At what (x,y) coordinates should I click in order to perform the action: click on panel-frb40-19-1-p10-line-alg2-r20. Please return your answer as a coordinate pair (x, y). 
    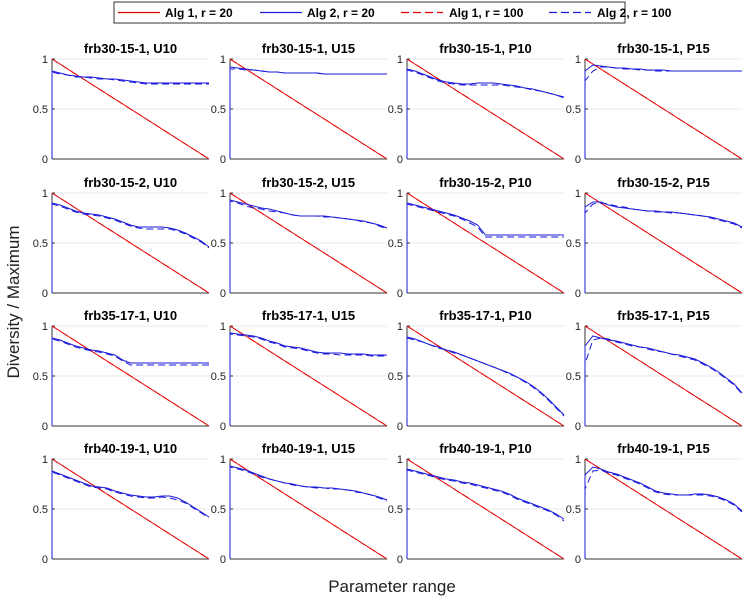
    Looking at the image, I should click on (485, 513).